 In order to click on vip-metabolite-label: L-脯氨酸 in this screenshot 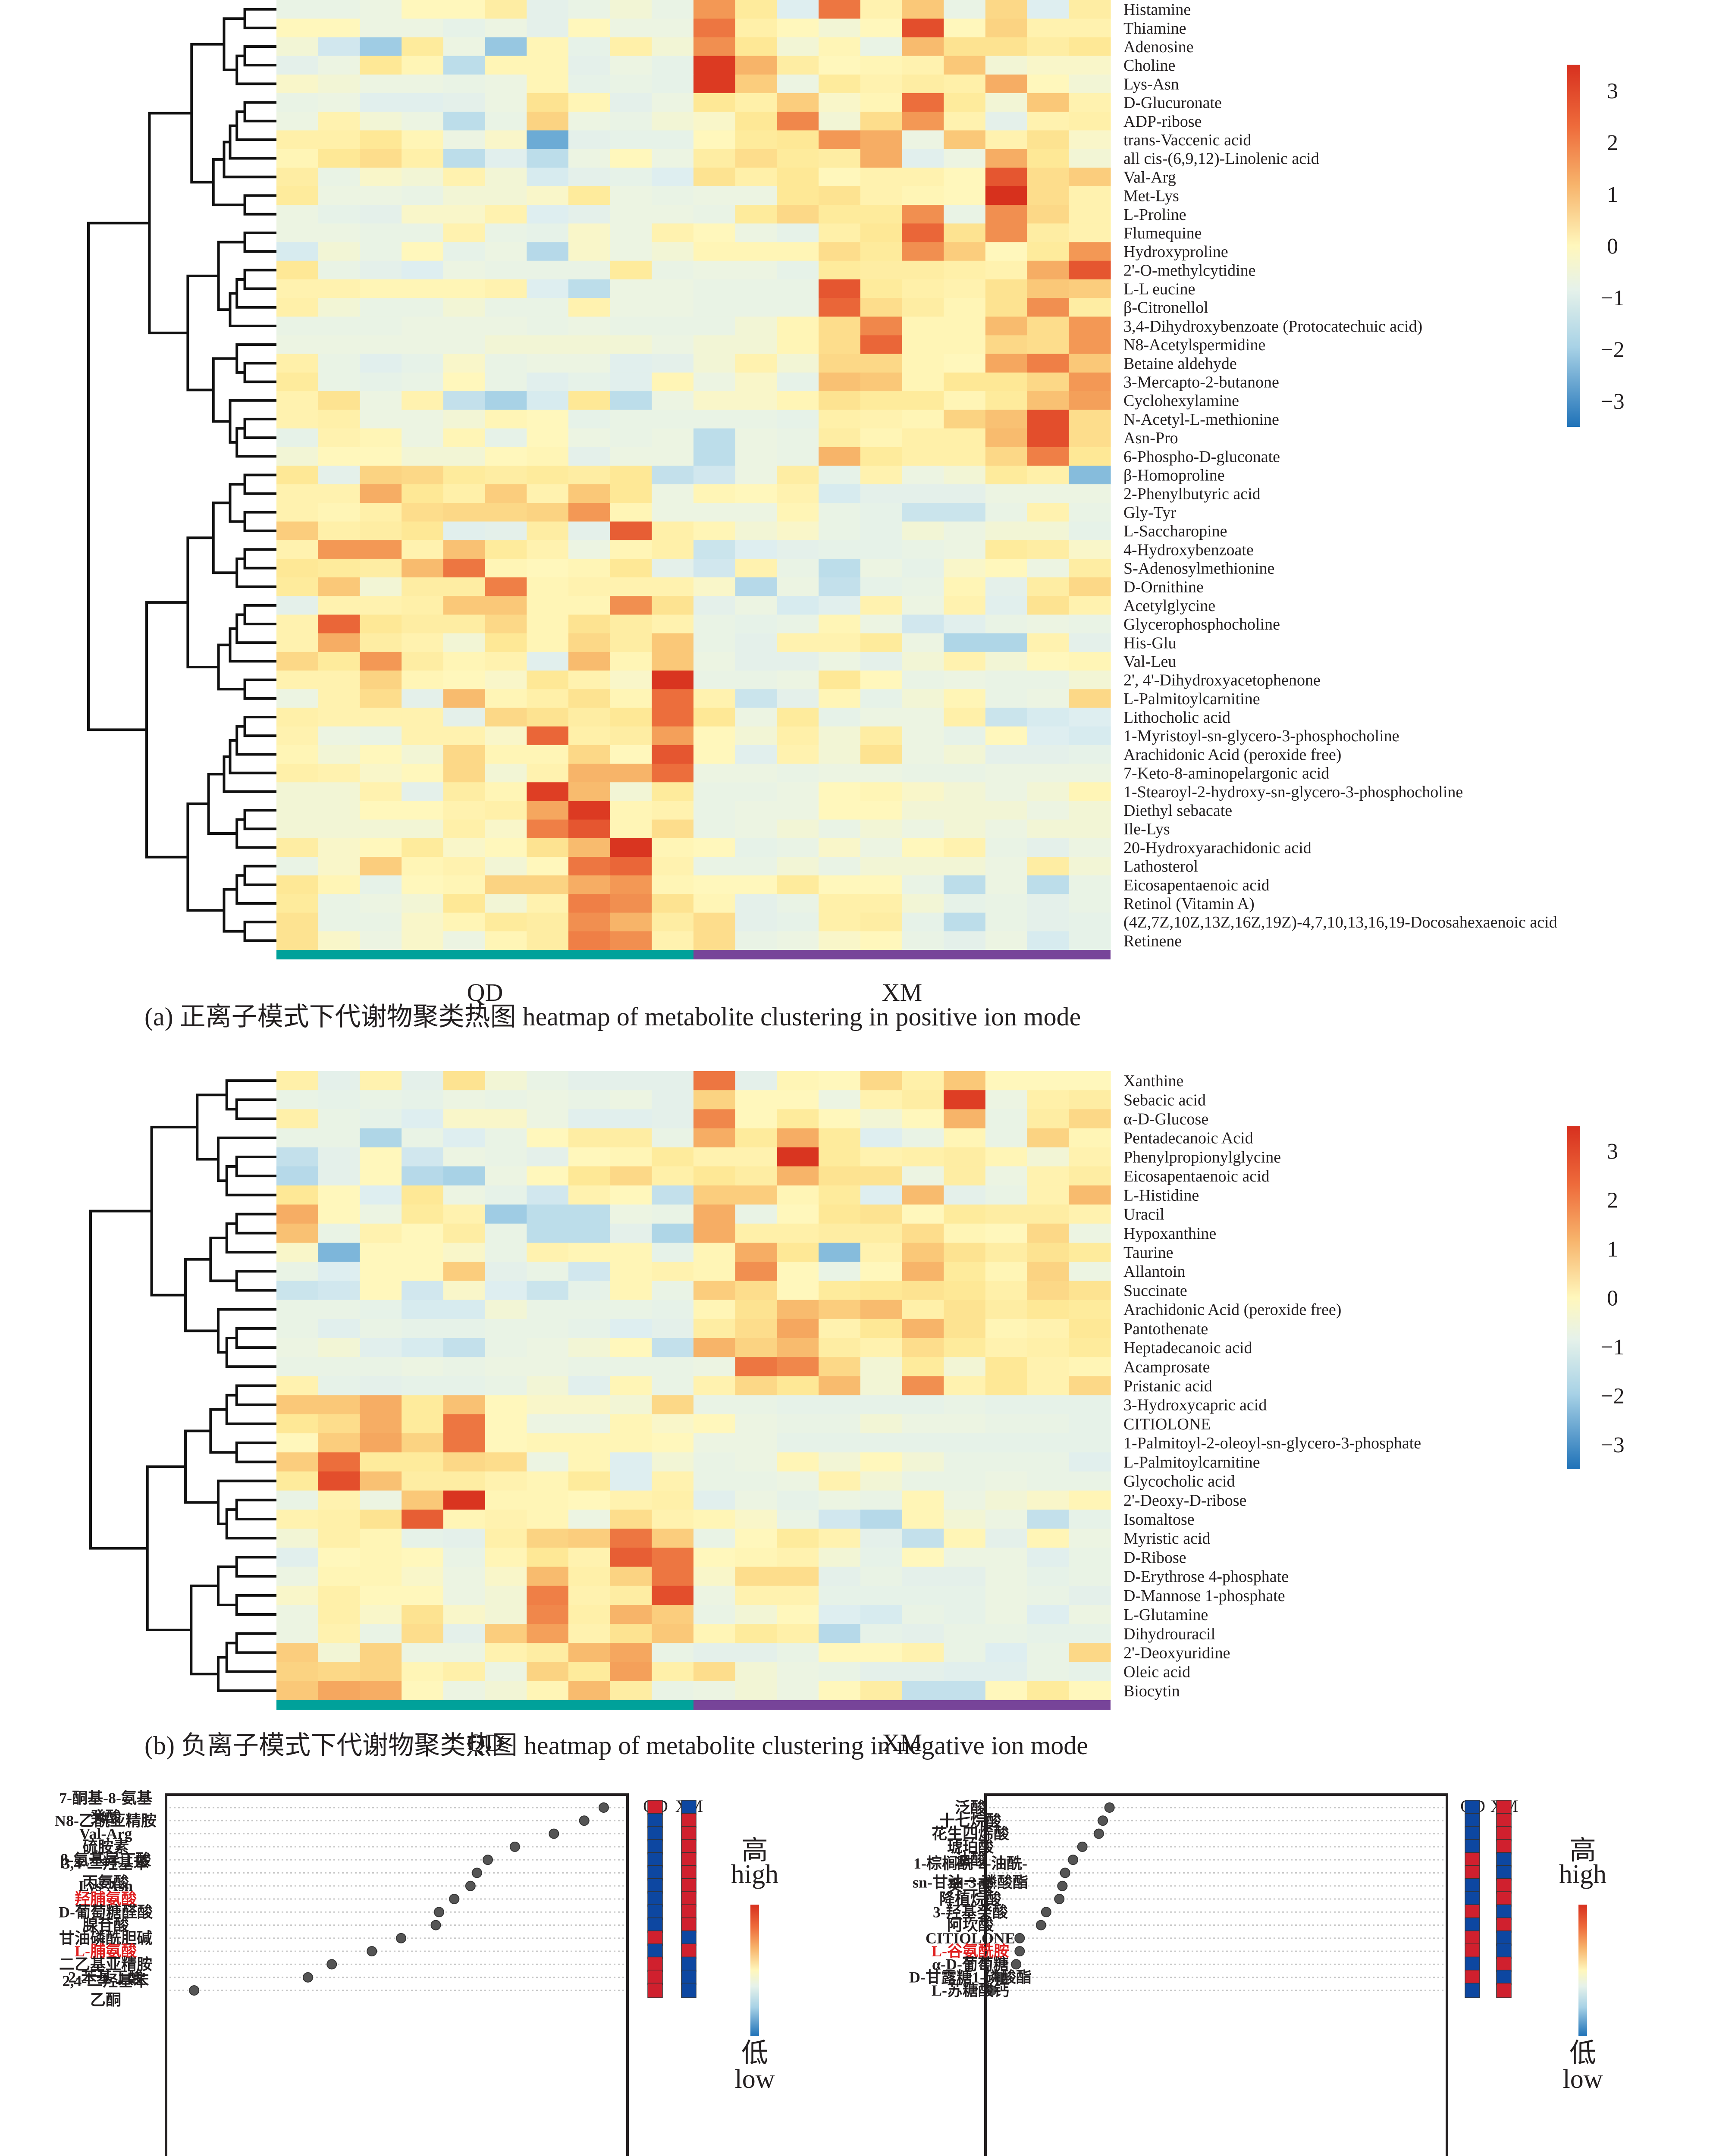, I will do `click(106, 1951)`.